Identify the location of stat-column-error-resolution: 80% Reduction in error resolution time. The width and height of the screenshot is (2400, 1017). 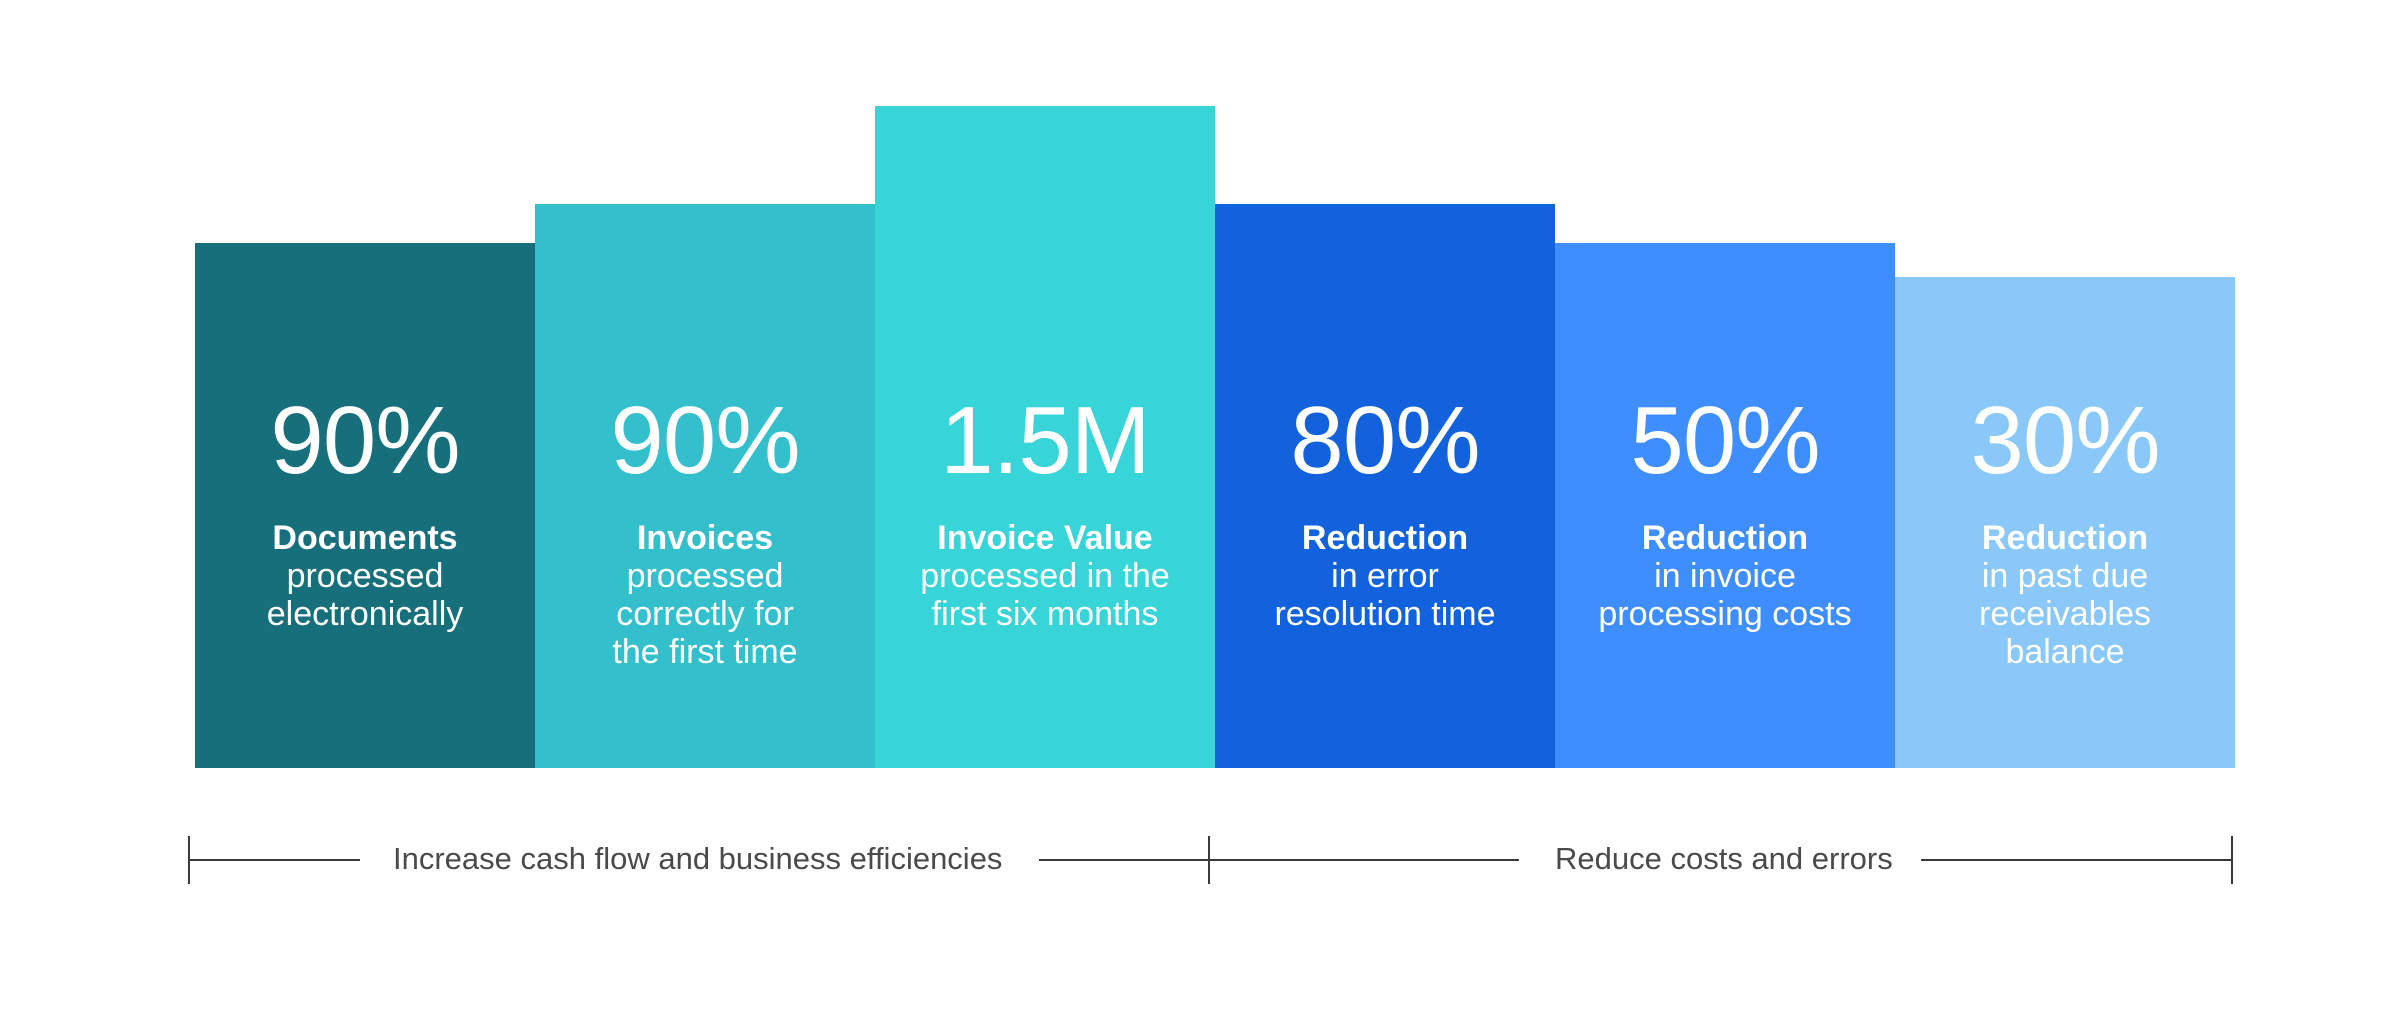
(1385, 486).